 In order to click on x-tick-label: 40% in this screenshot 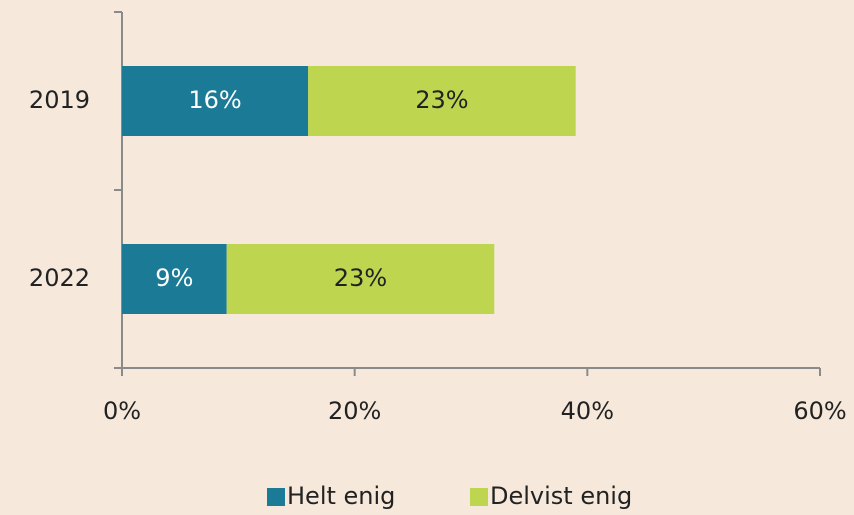, I will do `click(587, 411)`.